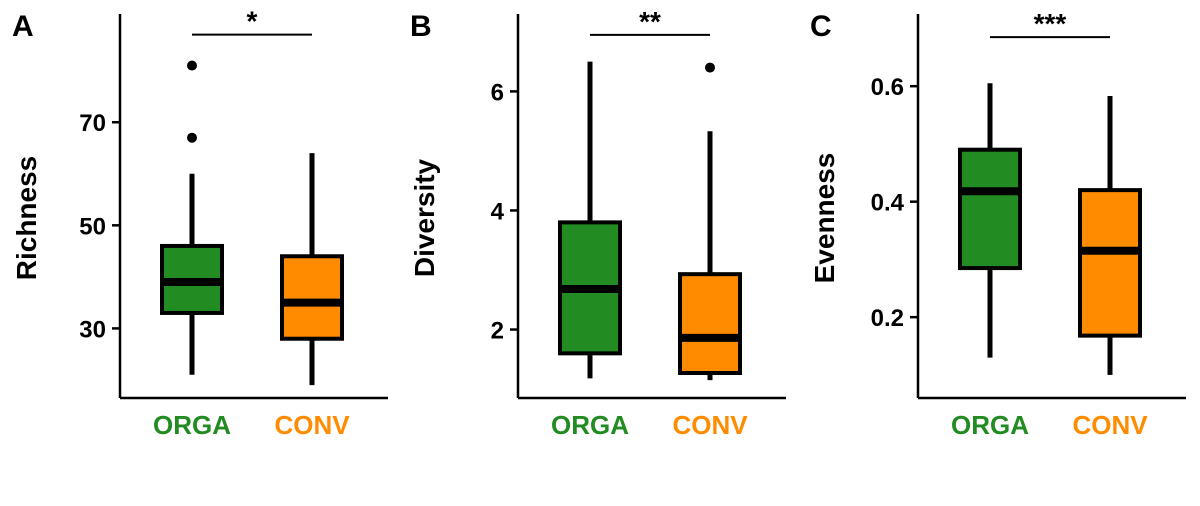 Image resolution: width=1200 pixels, height=506 pixels. I want to click on y-tick-label: 0.2, so click(887, 318).